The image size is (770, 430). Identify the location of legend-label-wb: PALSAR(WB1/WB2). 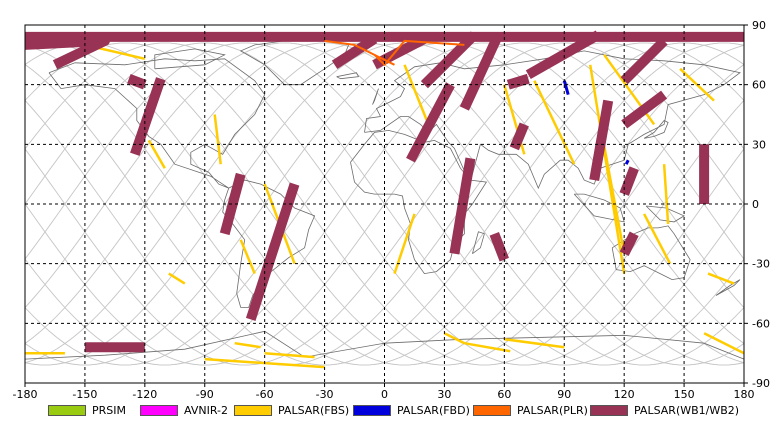
(687, 410).